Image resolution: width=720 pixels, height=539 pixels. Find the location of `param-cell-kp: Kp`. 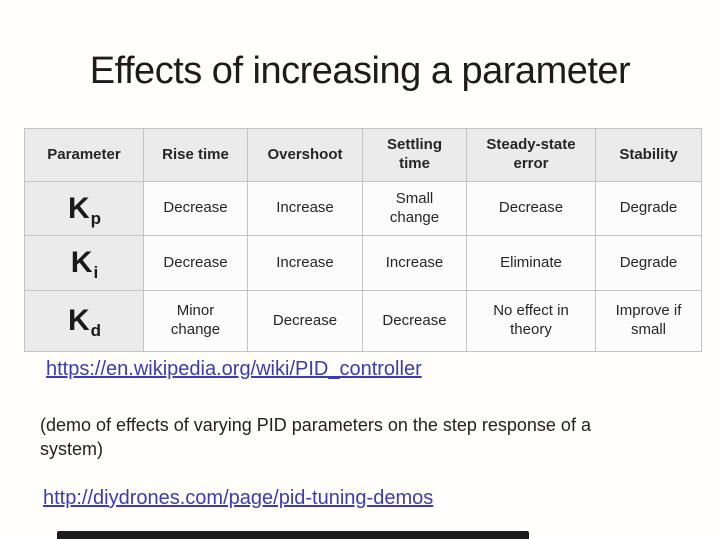

param-cell-kp: Kp is located at coordinates (84, 208).